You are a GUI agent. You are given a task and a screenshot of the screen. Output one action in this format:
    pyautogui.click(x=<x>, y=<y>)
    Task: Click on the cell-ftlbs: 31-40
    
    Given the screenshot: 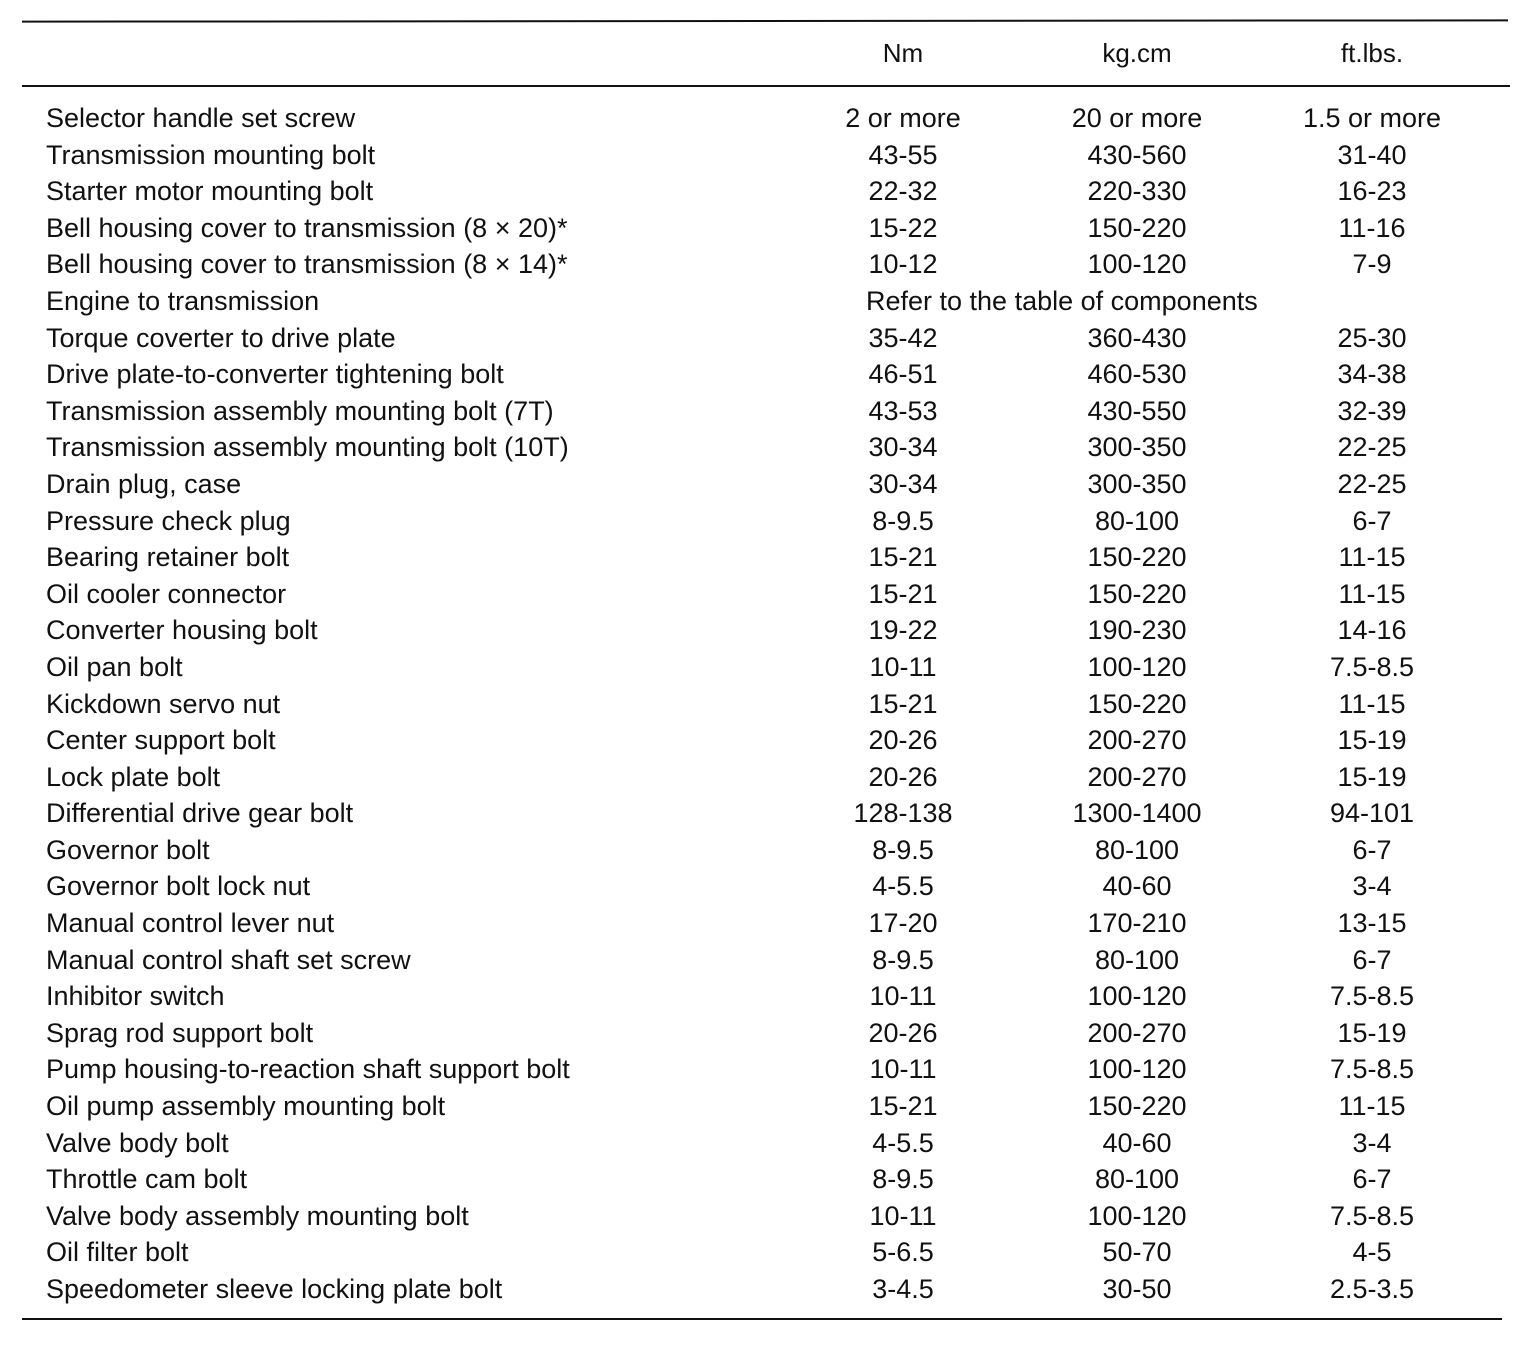 What is the action you would take?
    pyautogui.click(x=1372, y=154)
    